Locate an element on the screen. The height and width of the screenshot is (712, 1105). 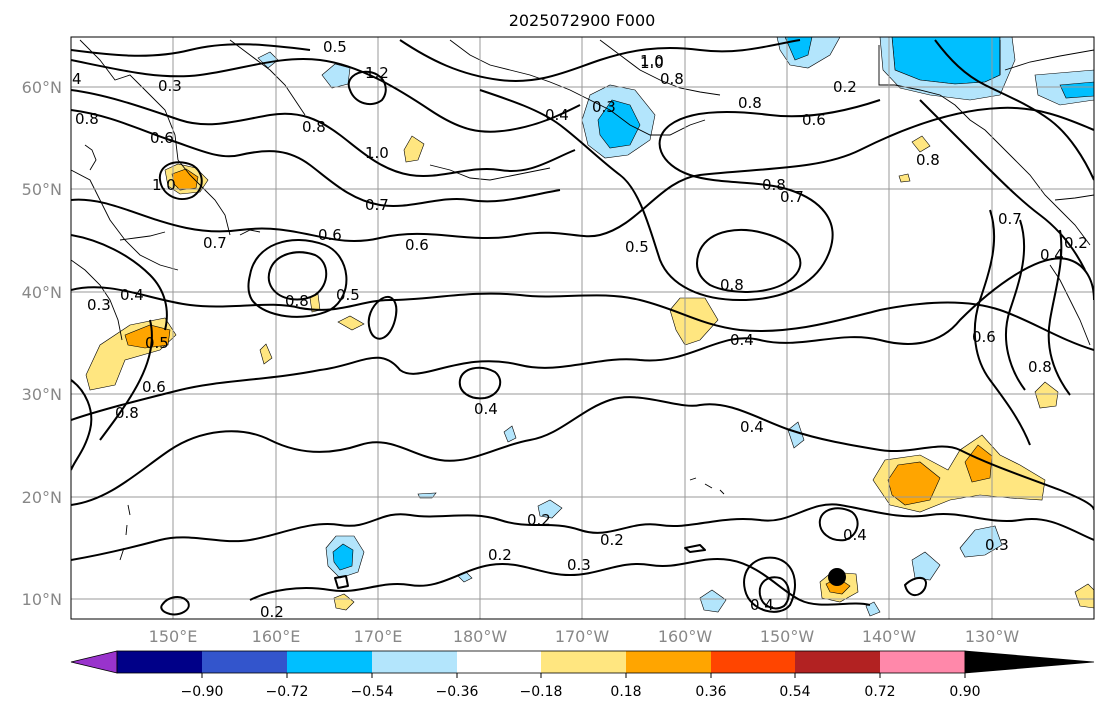
latitude-labels: 60°N 50°N 40°N 30°N 20°N 10°N is located at coordinates (42, 343).